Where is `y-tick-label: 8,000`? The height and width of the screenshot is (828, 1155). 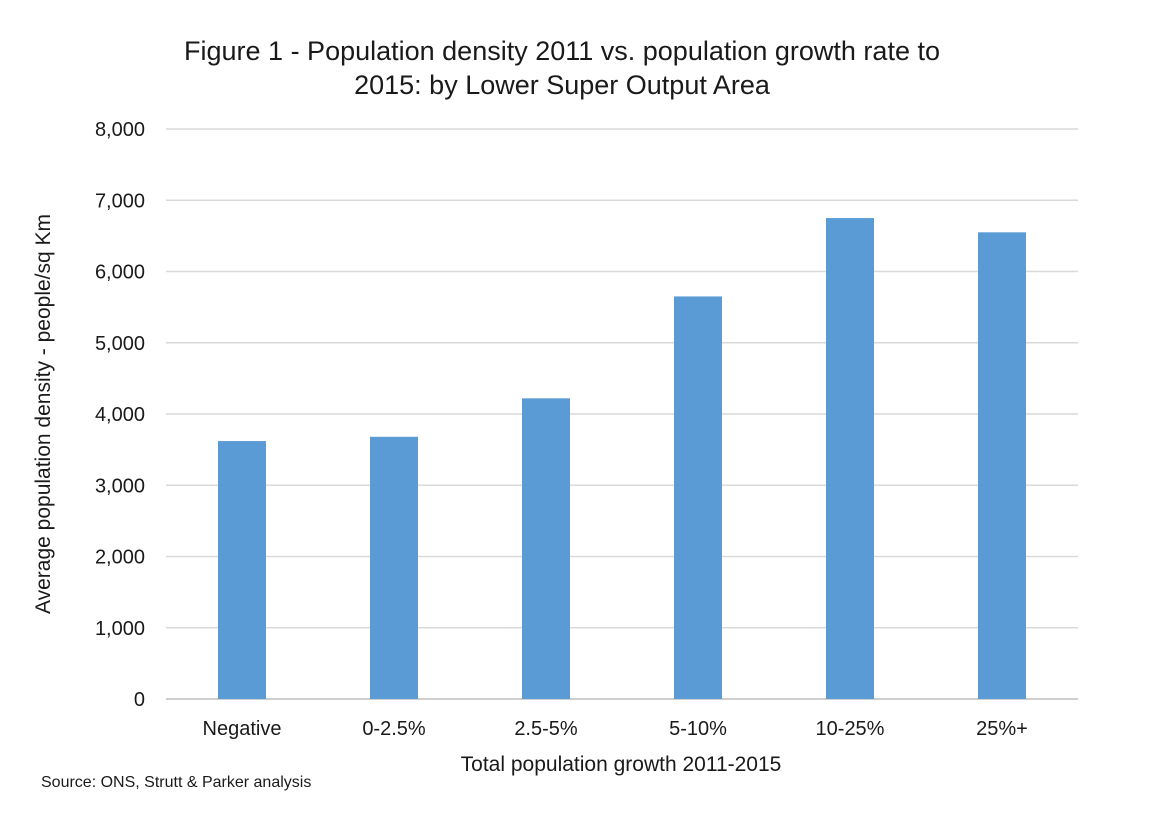
y-tick-label: 8,000 is located at coordinates (120, 130).